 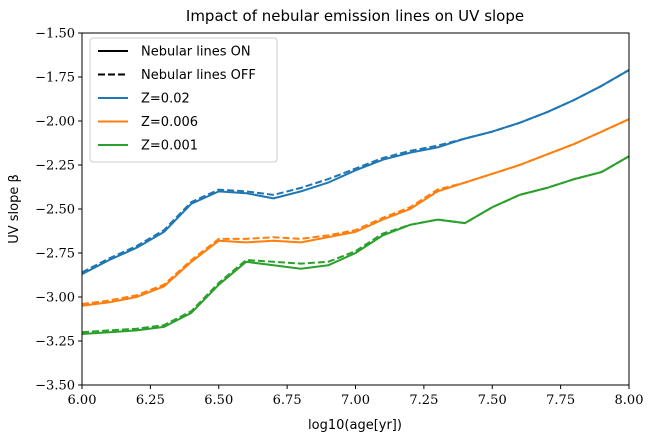 What do you see at coordinates (55, 34) in the screenshot?
I see `y-tick-label: −1.50` at bounding box center [55, 34].